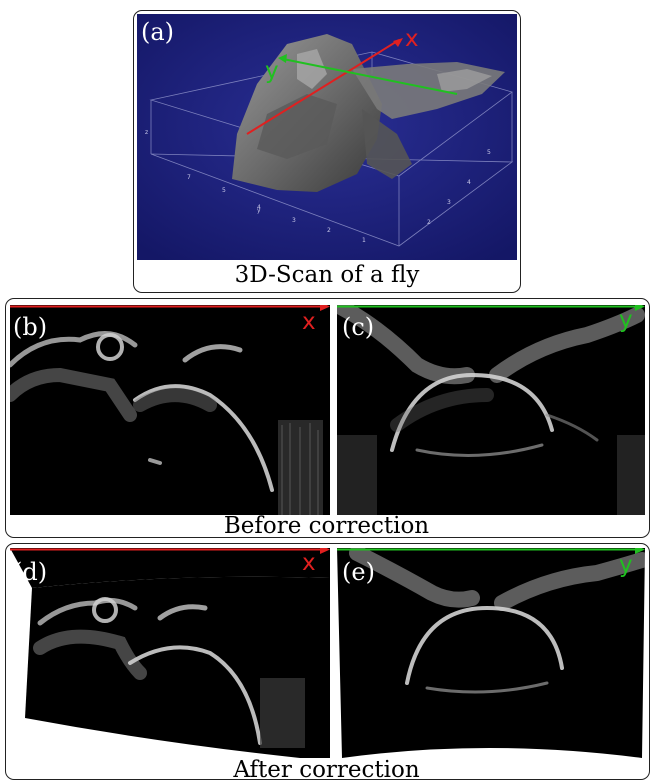 Image resolution: width=653 pixels, height=783 pixels. I want to click on panel-d-label: (d), so click(30, 572).